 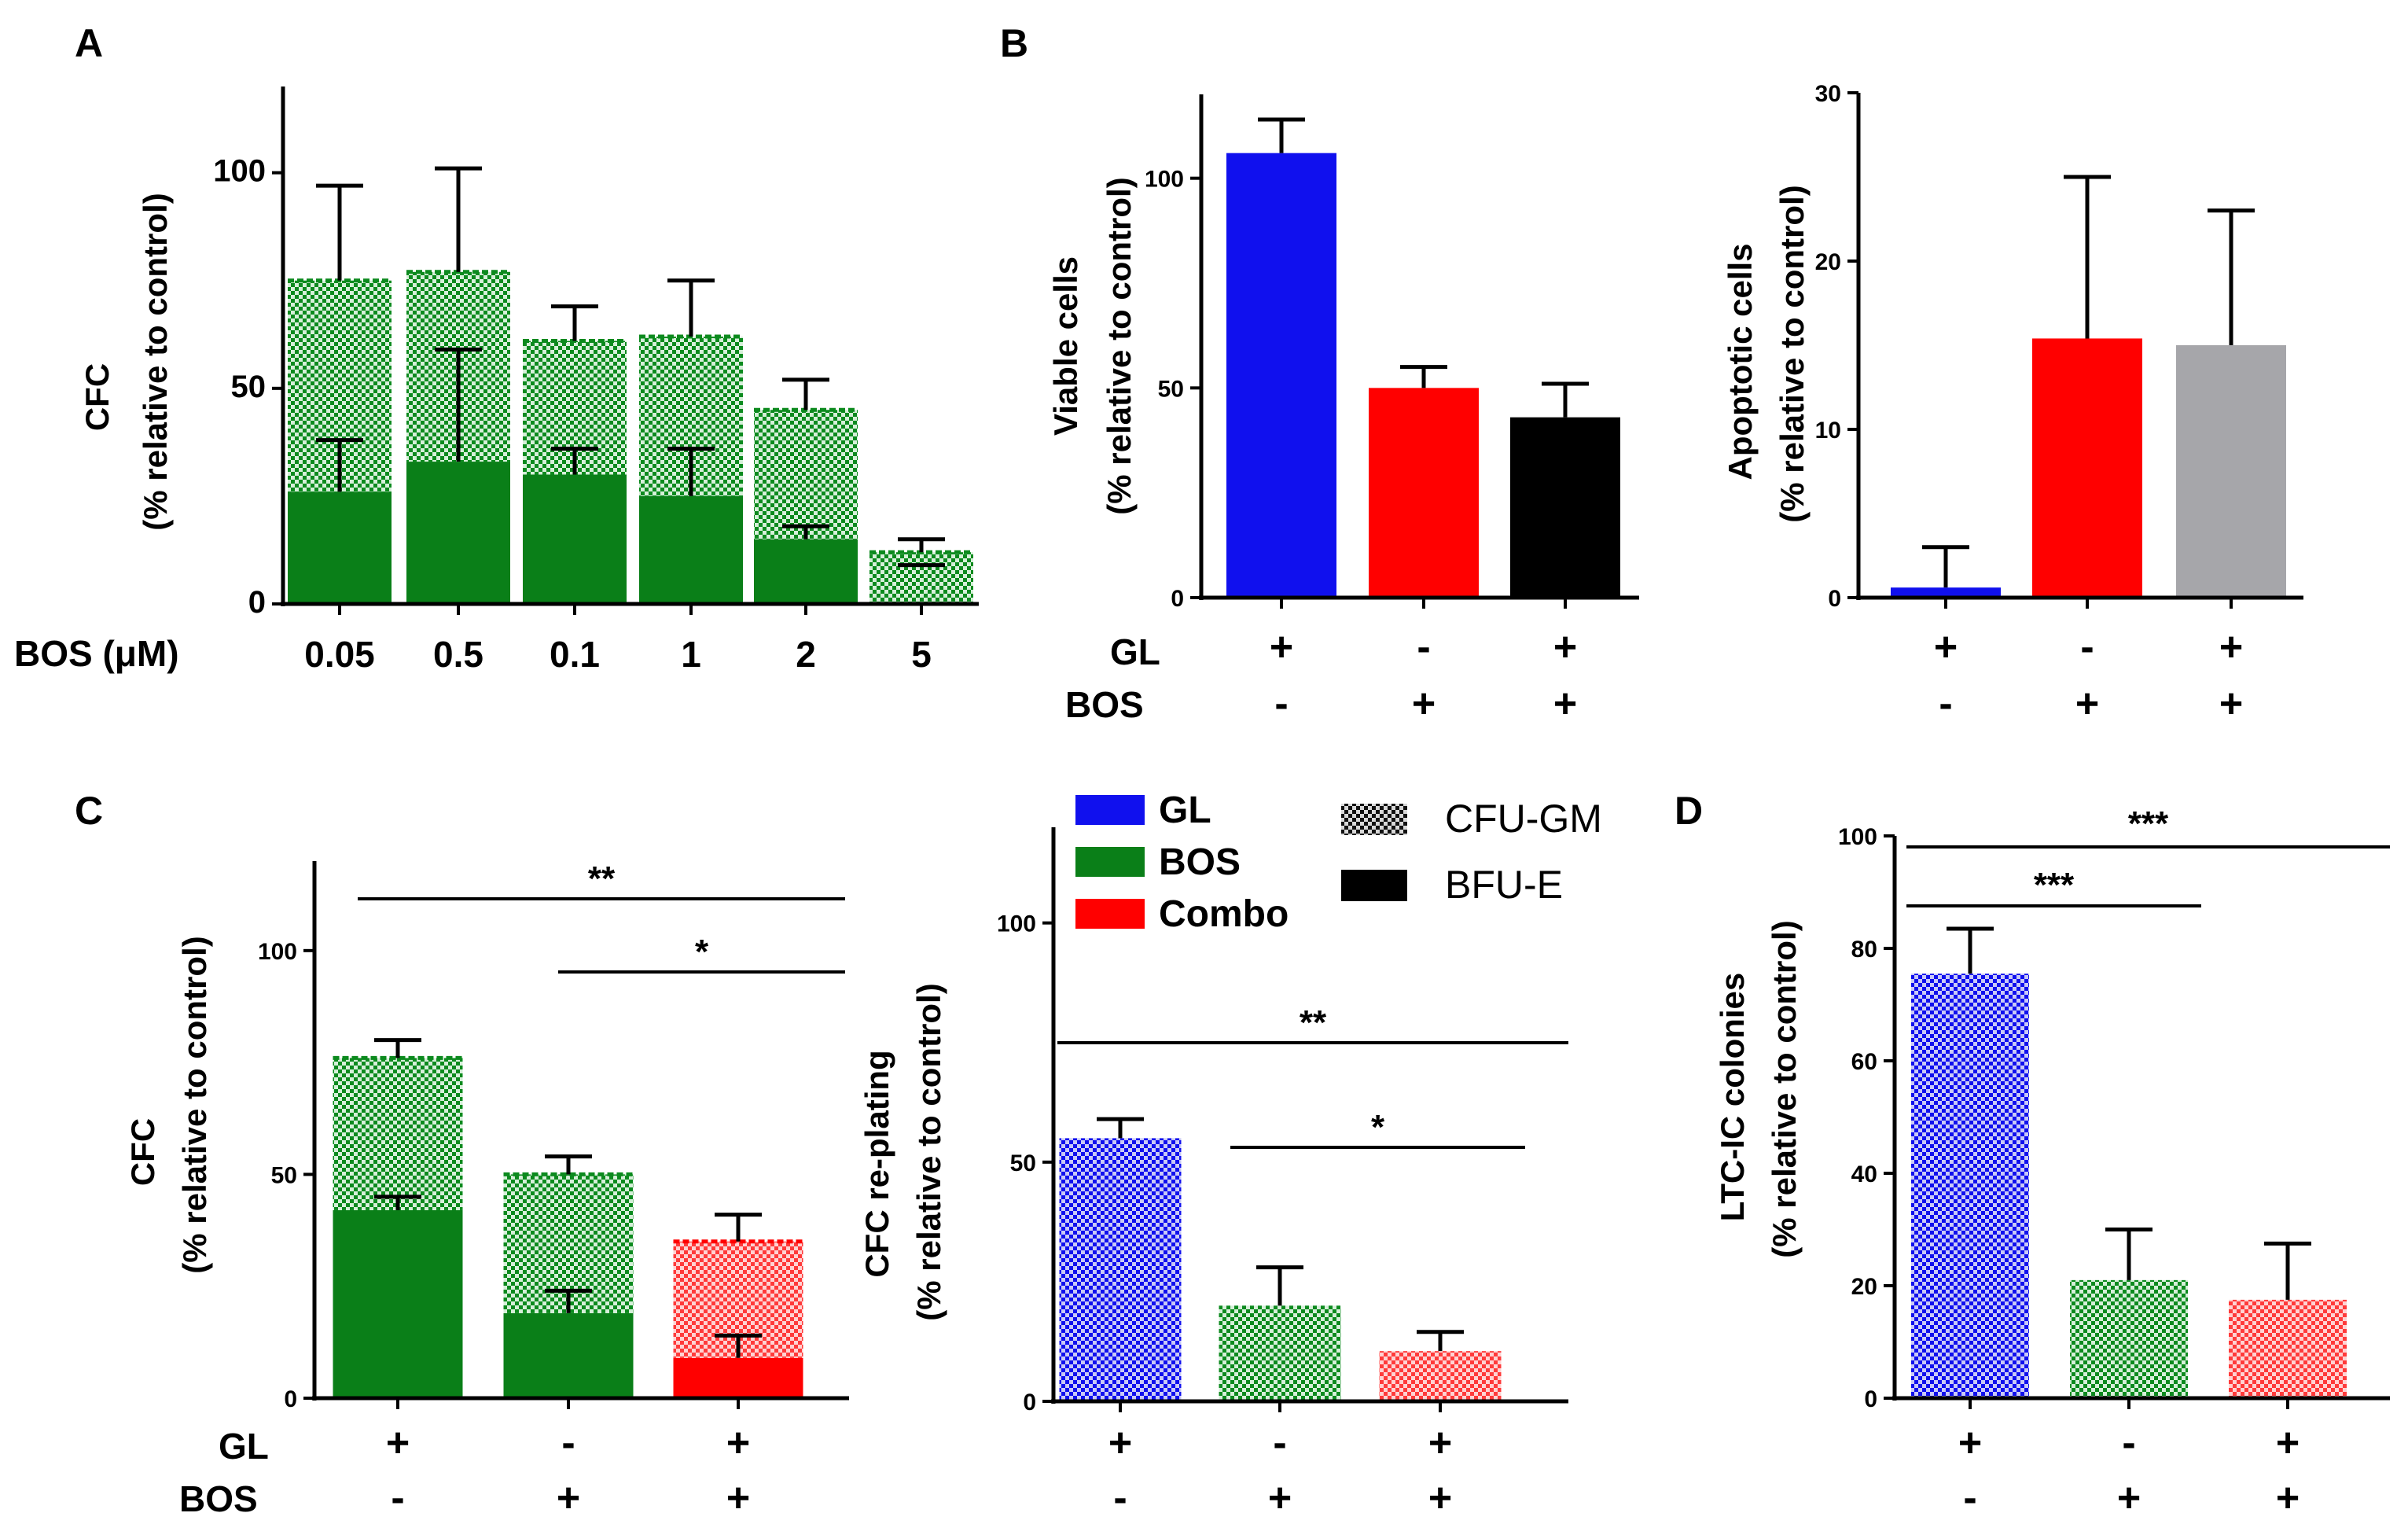 What do you see at coordinates (1689, 811) in the screenshot?
I see `panel-label-d: D` at bounding box center [1689, 811].